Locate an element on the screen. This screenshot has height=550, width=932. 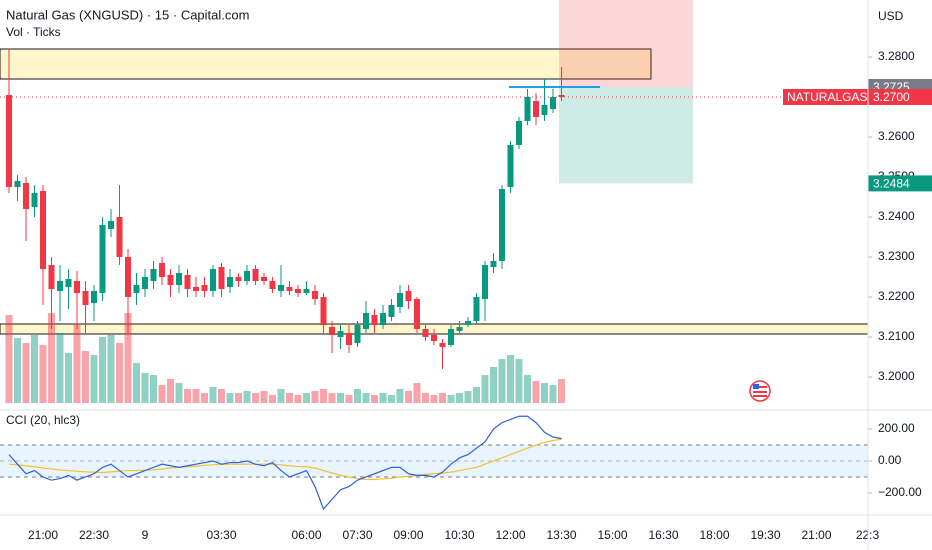
x-tick-label: 18:00 is located at coordinates (714, 535).